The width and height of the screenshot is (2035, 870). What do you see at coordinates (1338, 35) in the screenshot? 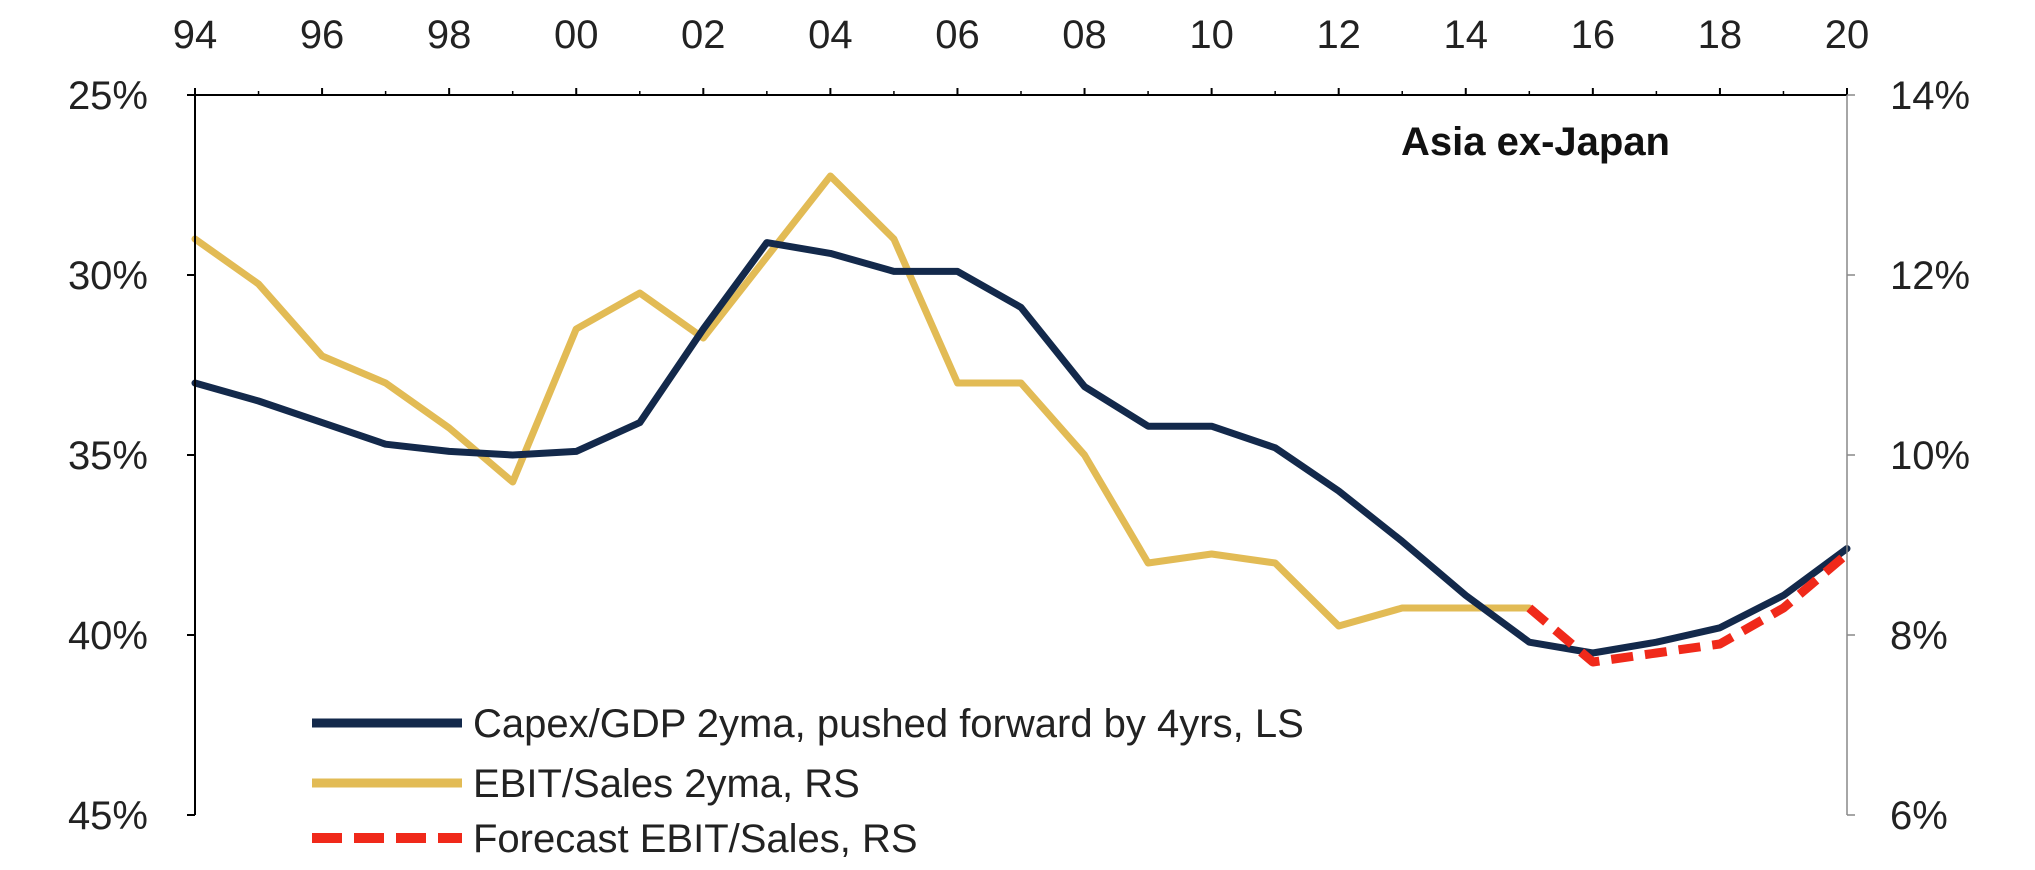
I see `x-tick-label: 12` at bounding box center [1338, 35].